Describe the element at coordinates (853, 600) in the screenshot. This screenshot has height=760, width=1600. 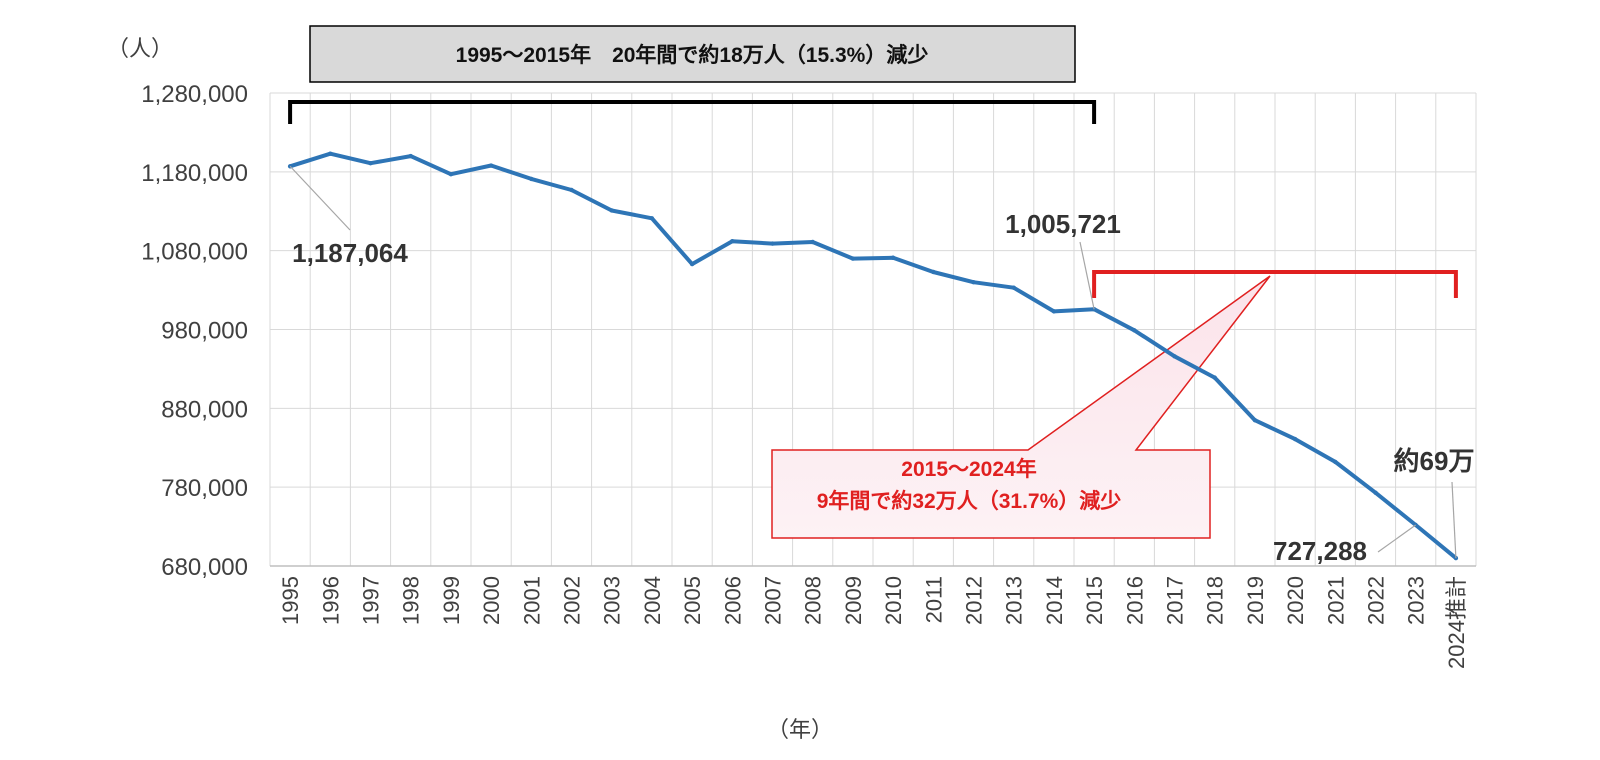
I see `x-tick-label-14: 2009` at that location.